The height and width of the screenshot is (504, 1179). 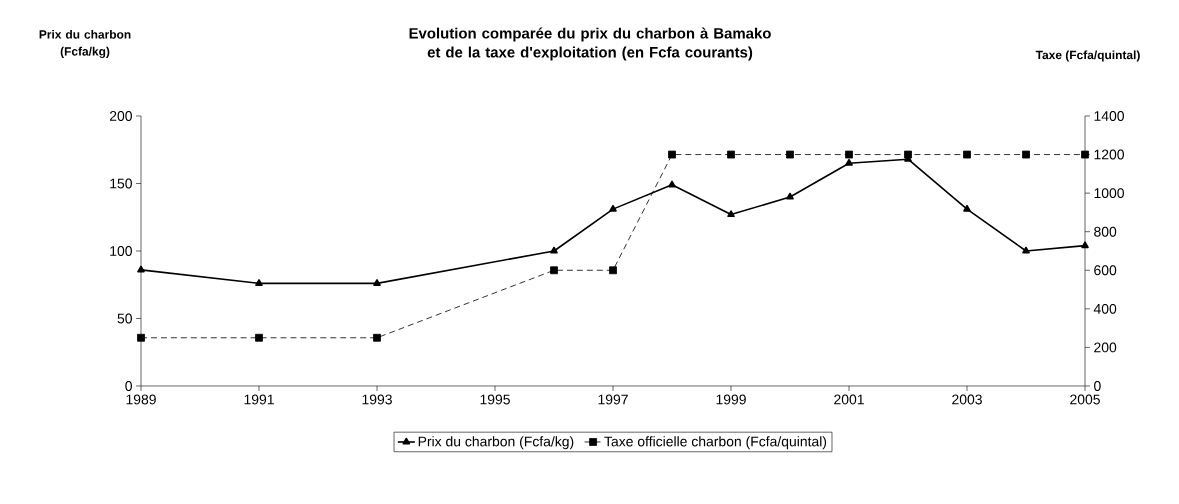 I want to click on y-tick-label: 100, so click(x=121, y=251).